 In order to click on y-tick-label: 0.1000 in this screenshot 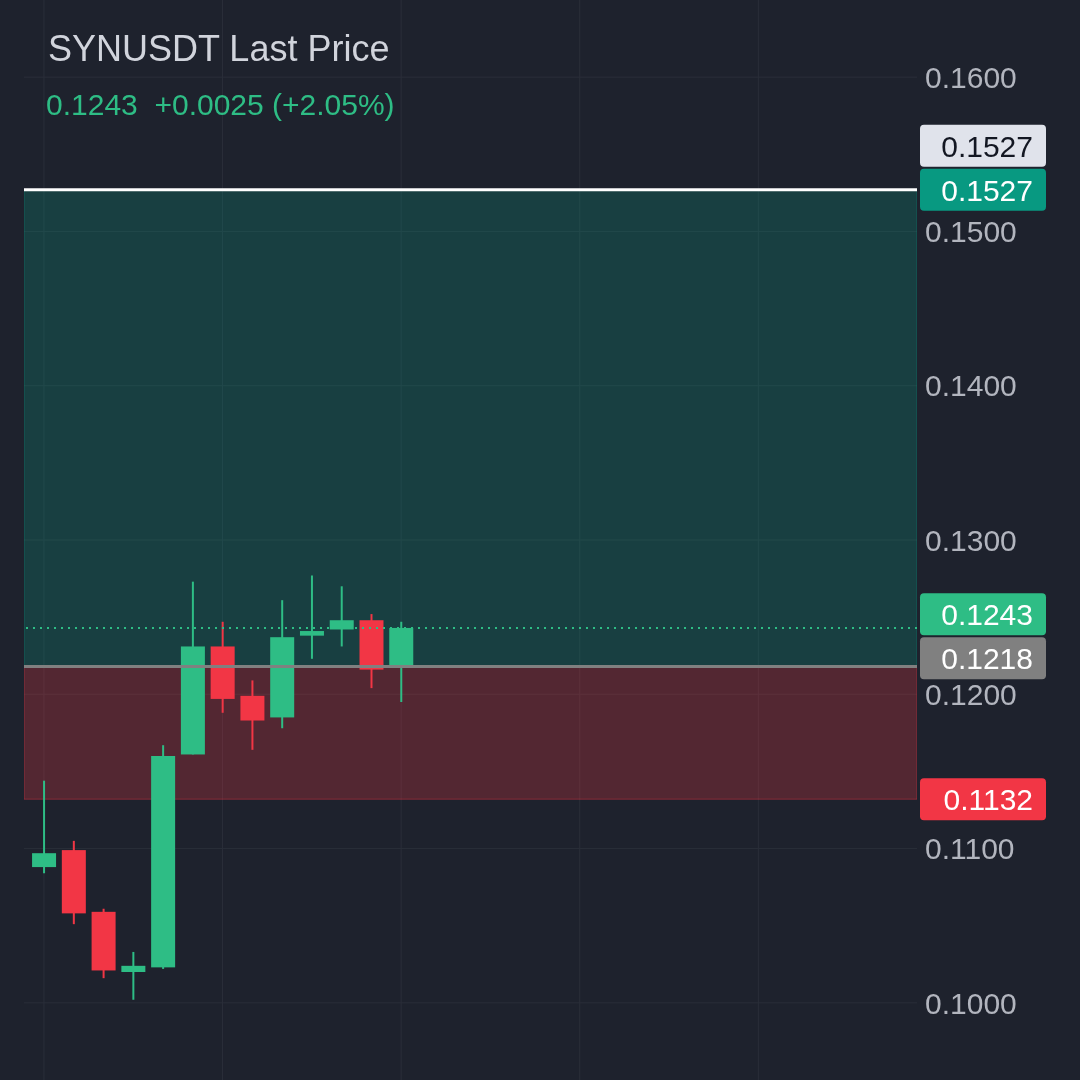, I will do `click(971, 1003)`.